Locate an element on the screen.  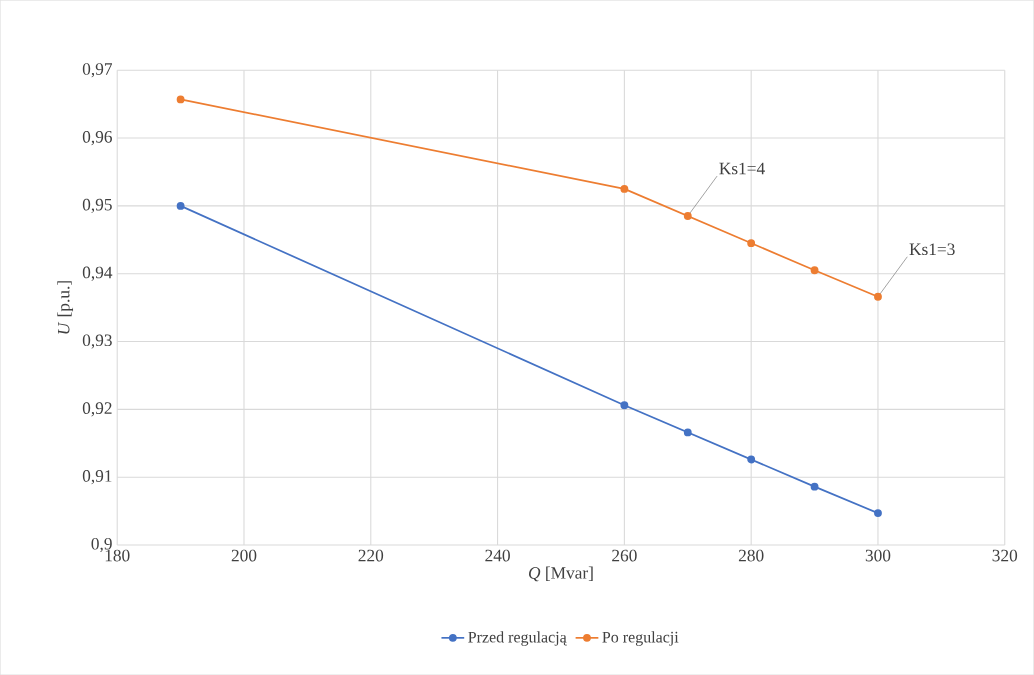
x-axis-title: Q [Mvar] is located at coordinates (560, 574).